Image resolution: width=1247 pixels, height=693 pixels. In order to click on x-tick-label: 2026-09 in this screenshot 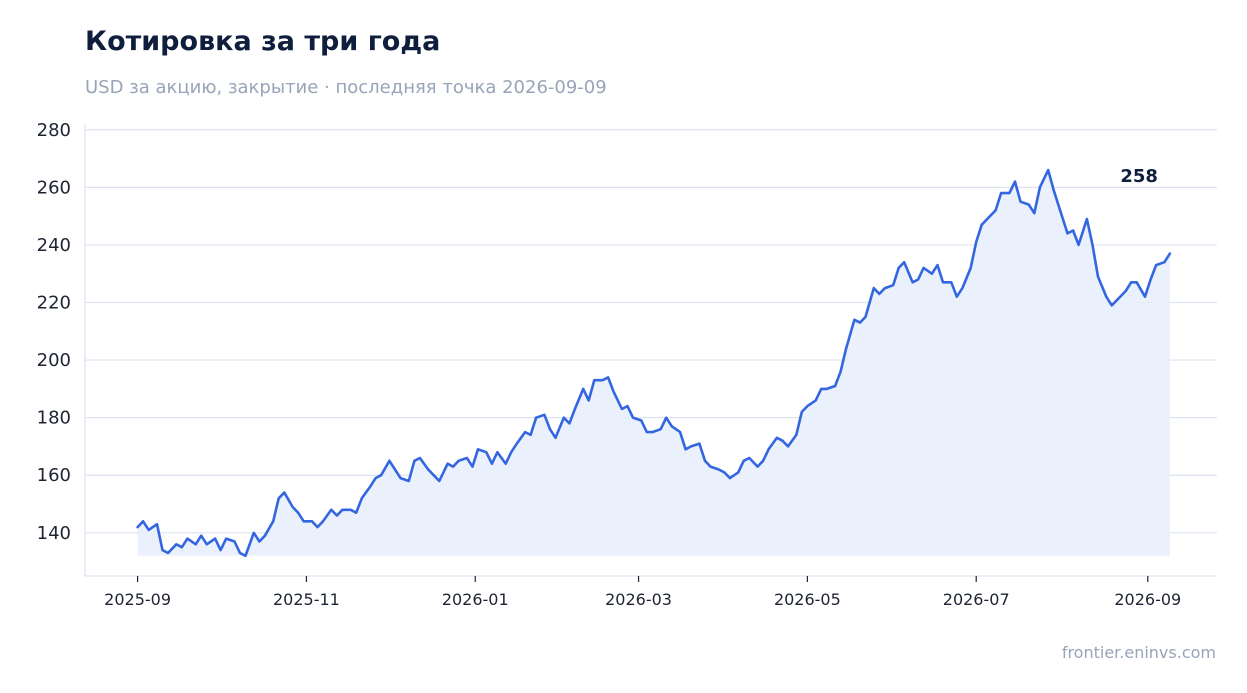, I will do `click(1147, 599)`.